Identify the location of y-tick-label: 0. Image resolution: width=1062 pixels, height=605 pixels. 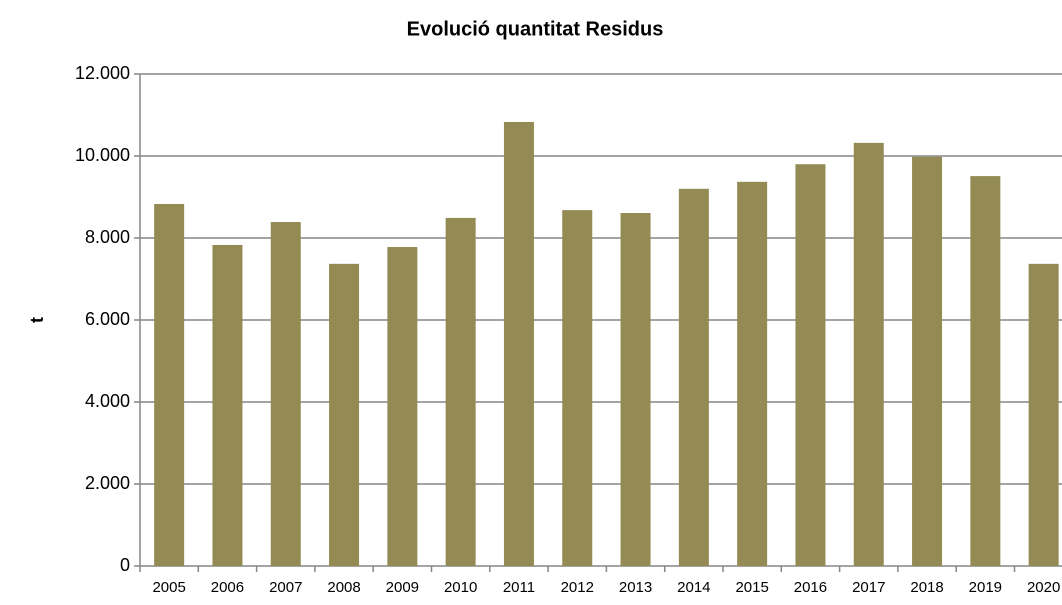
(125, 565).